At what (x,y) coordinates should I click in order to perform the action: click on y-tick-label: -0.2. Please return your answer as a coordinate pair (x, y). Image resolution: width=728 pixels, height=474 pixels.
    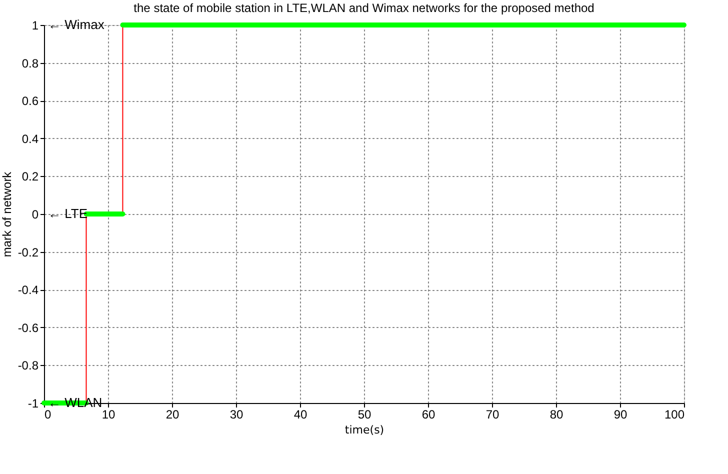
    Looking at the image, I should click on (28, 252).